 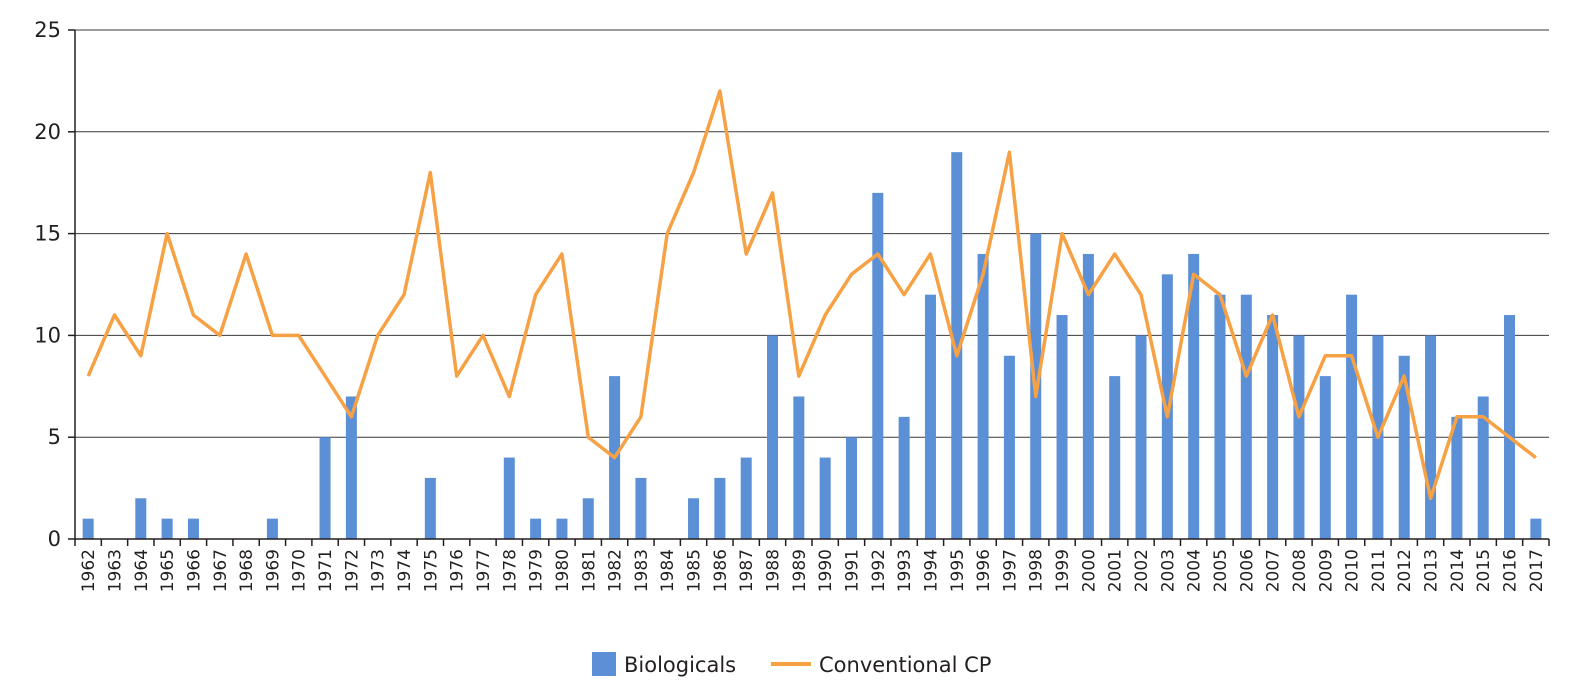 What do you see at coordinates (1379, 570) in the screenshot?
I see `x-tick-label: 2011` at bounding box center [1379, 570].